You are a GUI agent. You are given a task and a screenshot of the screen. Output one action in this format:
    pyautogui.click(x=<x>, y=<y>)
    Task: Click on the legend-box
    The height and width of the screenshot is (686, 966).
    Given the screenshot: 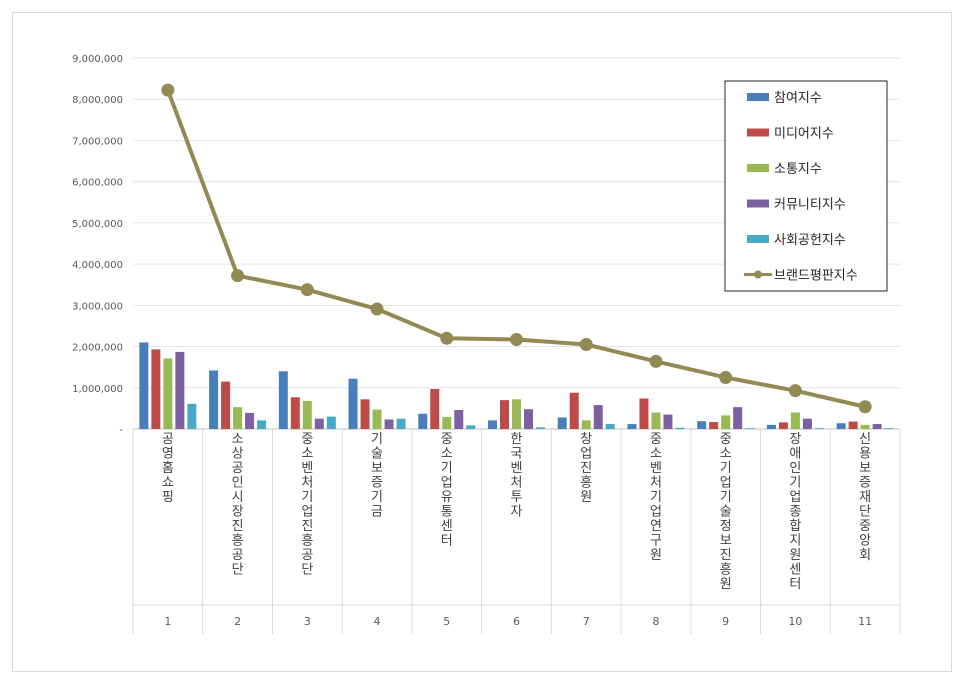 What is the action you would take?
    pyautogui.click(x=806, y=186)
    